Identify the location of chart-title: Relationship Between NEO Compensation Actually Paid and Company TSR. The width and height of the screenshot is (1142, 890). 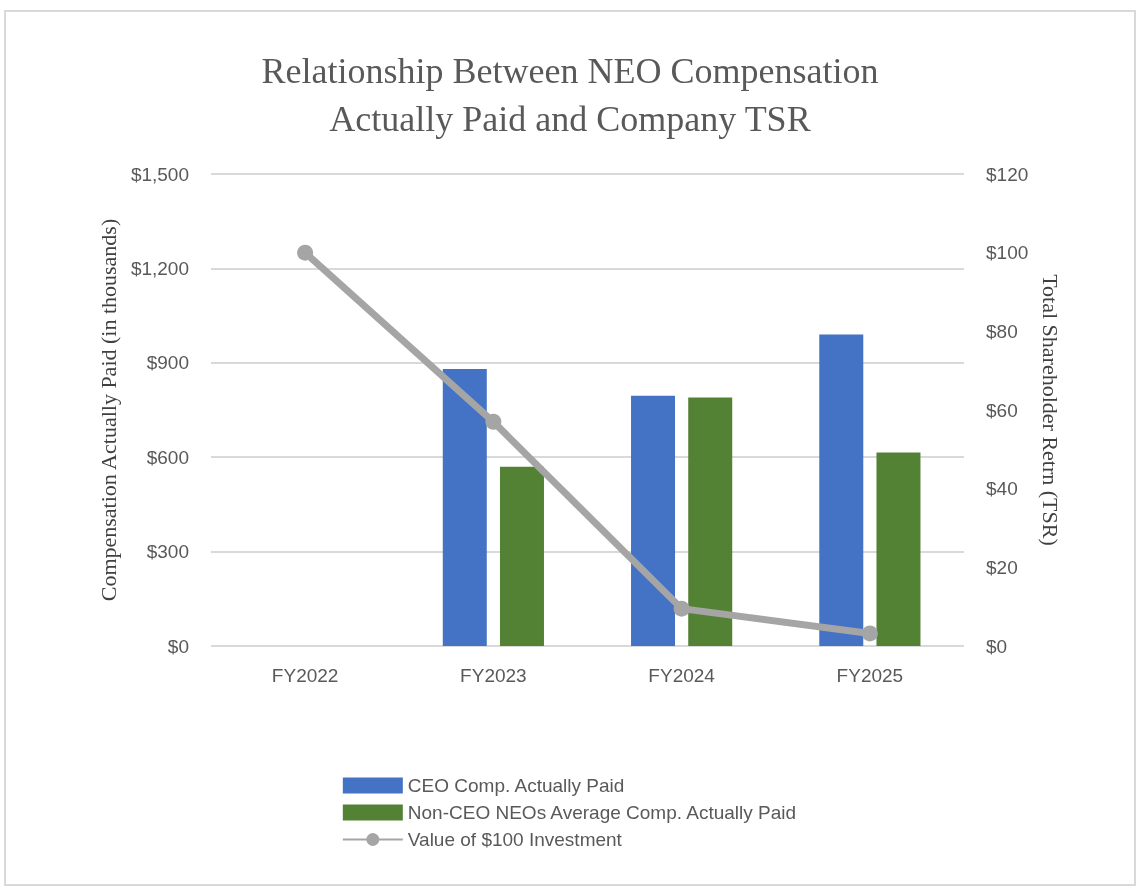
(570, 95).